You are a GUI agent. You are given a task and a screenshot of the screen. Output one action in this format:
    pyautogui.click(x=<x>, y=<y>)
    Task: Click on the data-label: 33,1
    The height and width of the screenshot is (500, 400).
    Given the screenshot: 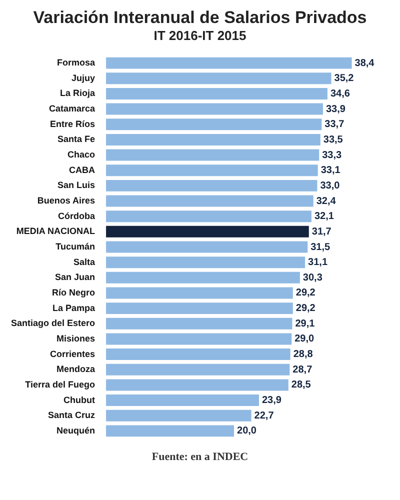 What is the action you would take?
    pyautogui.click(x=330, y=170)
    